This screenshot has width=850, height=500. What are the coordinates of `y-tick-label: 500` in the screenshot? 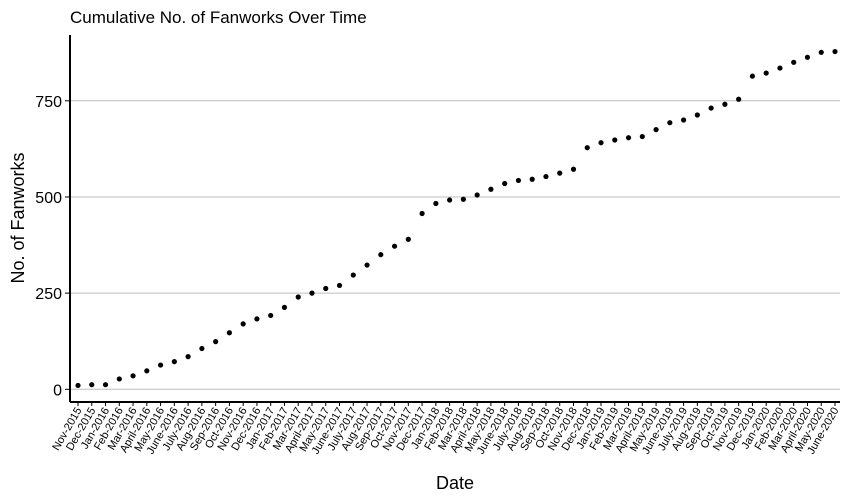 It's located at (48, 198).